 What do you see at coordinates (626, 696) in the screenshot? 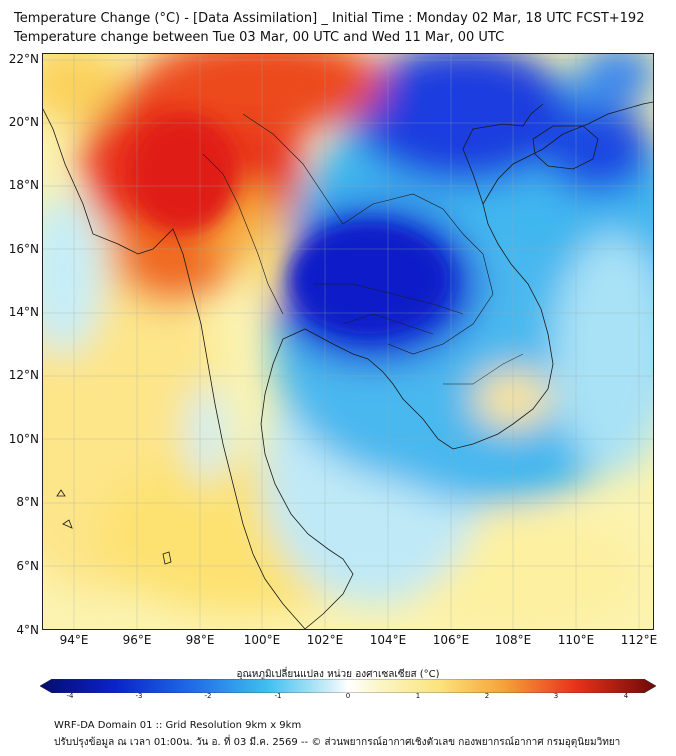
I see `colorbar-tick: 4` at bounding box center [626, 696].